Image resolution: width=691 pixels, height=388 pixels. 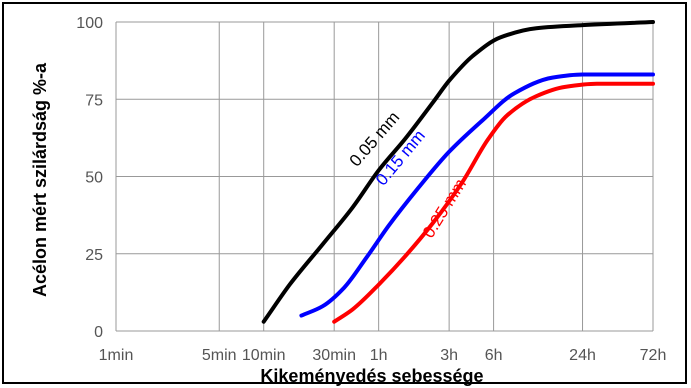 I want to click on x-tick-label: 1min, so click(x=116, y=355).